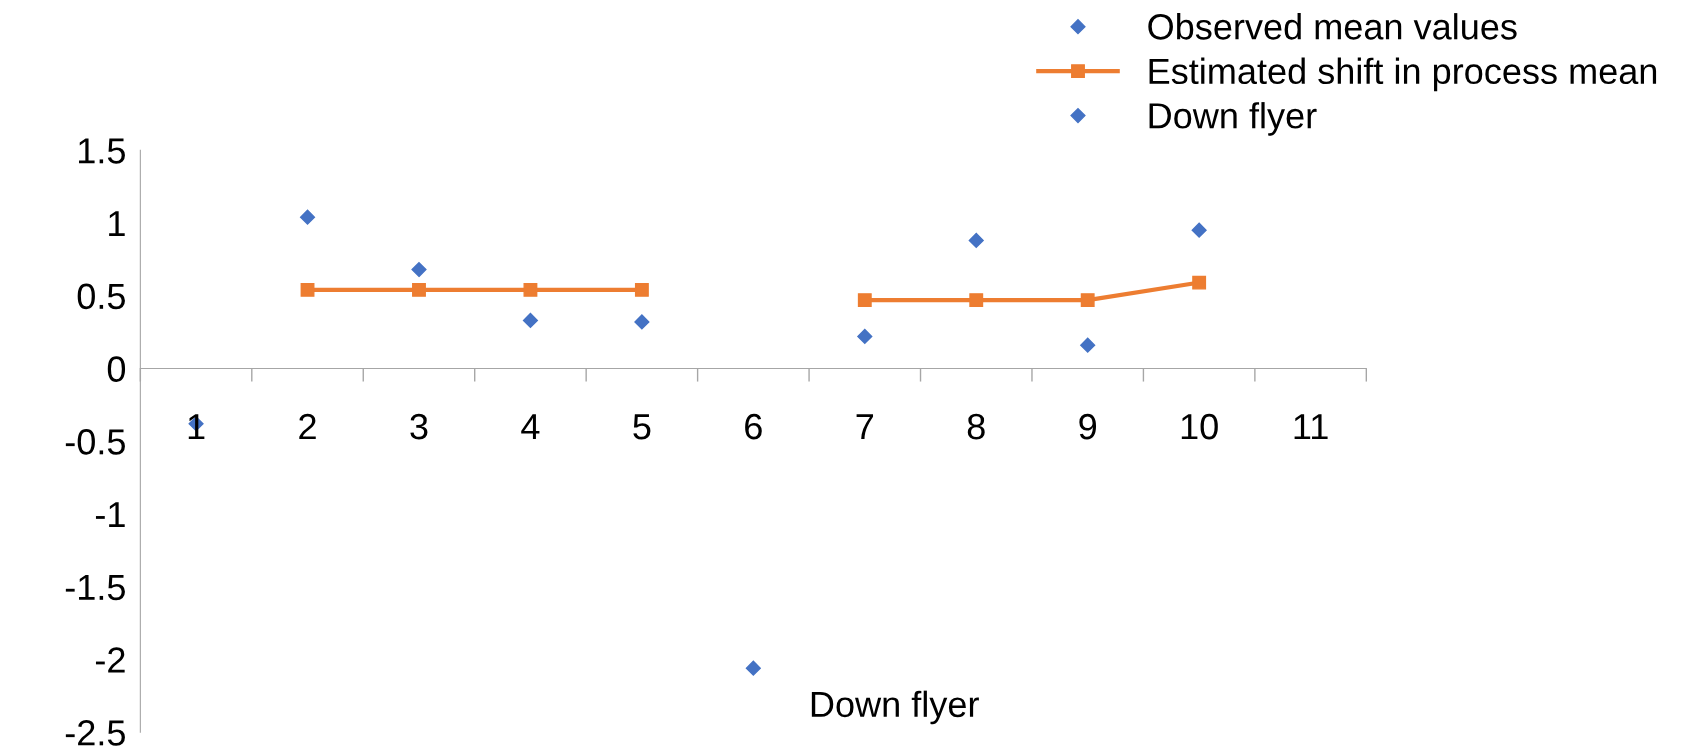  I want to click on y-tick-label: -0.5, so click(95, 442).